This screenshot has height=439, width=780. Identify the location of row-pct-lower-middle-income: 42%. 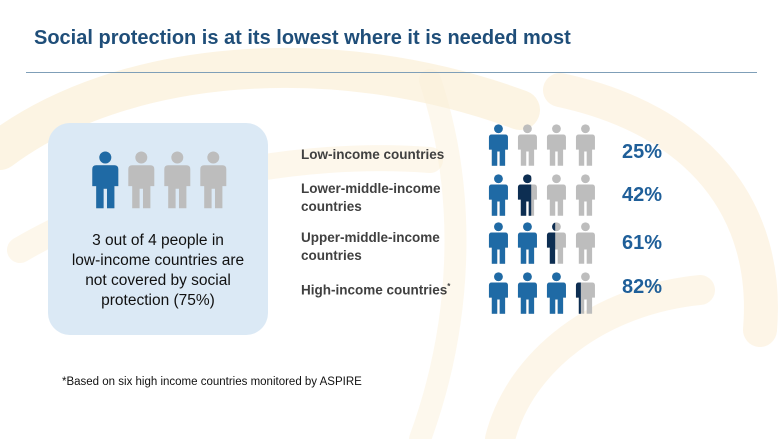
(642, 195).